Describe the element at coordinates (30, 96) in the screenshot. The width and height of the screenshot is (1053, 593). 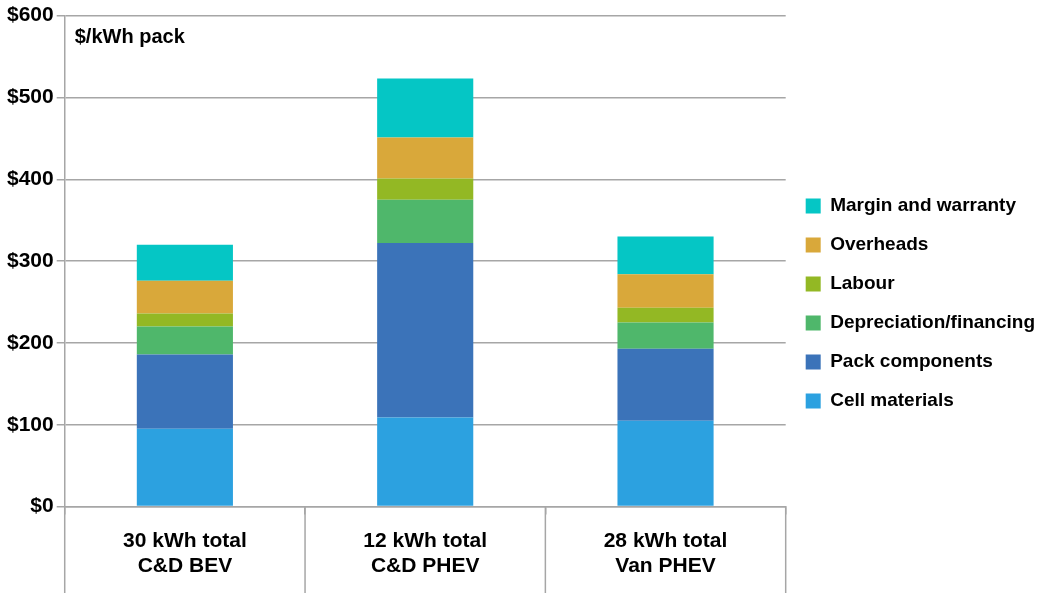
I see `y-tick-label: $500` at that location.